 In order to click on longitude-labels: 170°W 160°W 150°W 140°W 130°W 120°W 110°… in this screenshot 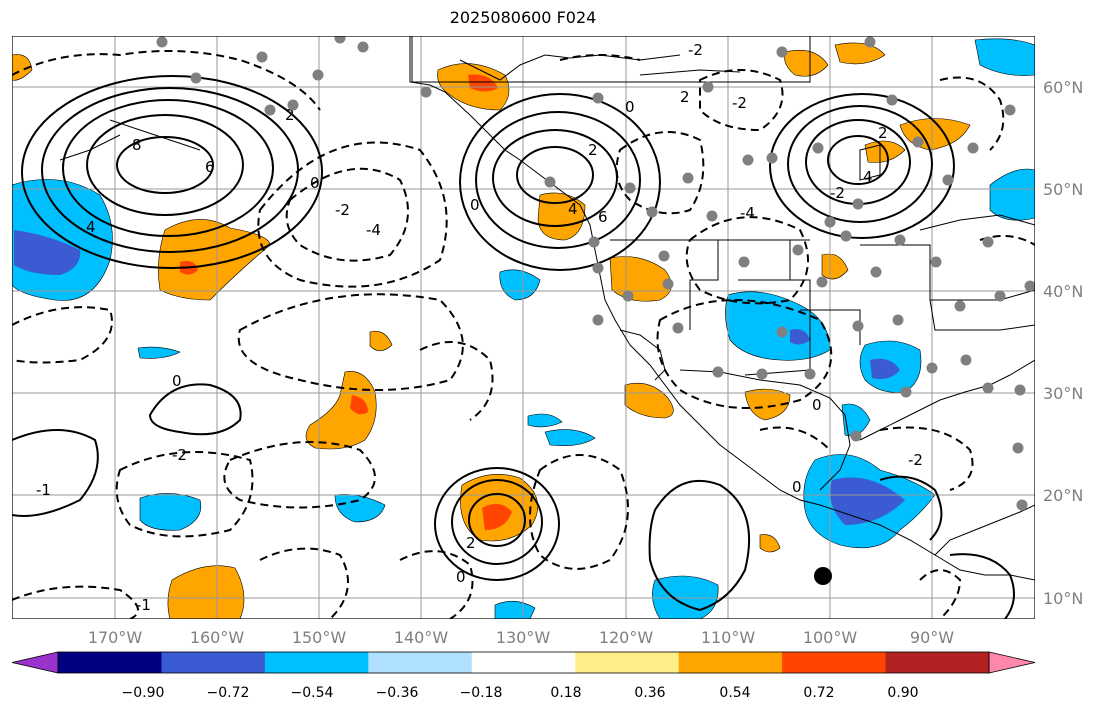, I will do `click(521, 637)`.